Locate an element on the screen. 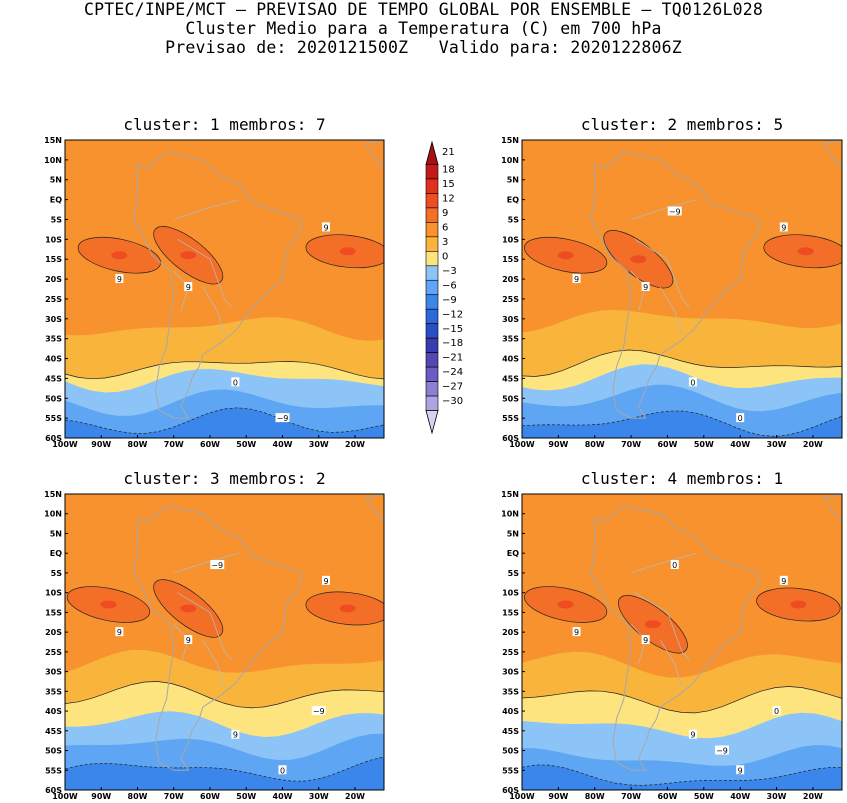 Image resolution: width=847 pixels, height=803 pixels. lon-tick-label: 60W is located at coordinates (667, 796).